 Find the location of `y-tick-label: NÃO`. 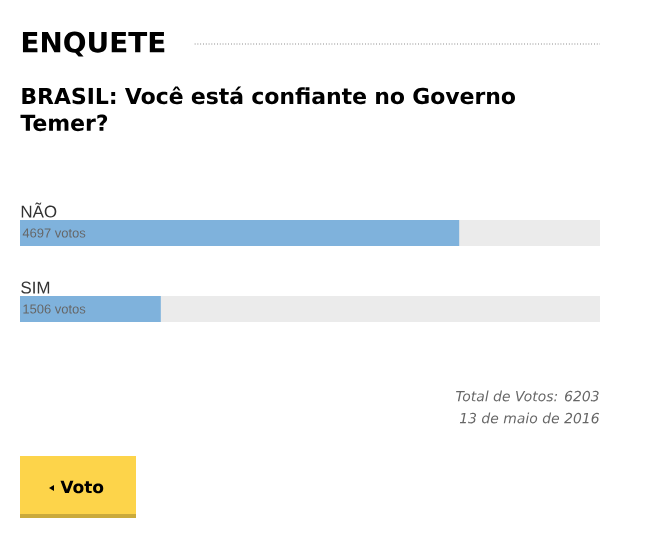

y-tick-label: NÃO is located at coordinates (39, 210).